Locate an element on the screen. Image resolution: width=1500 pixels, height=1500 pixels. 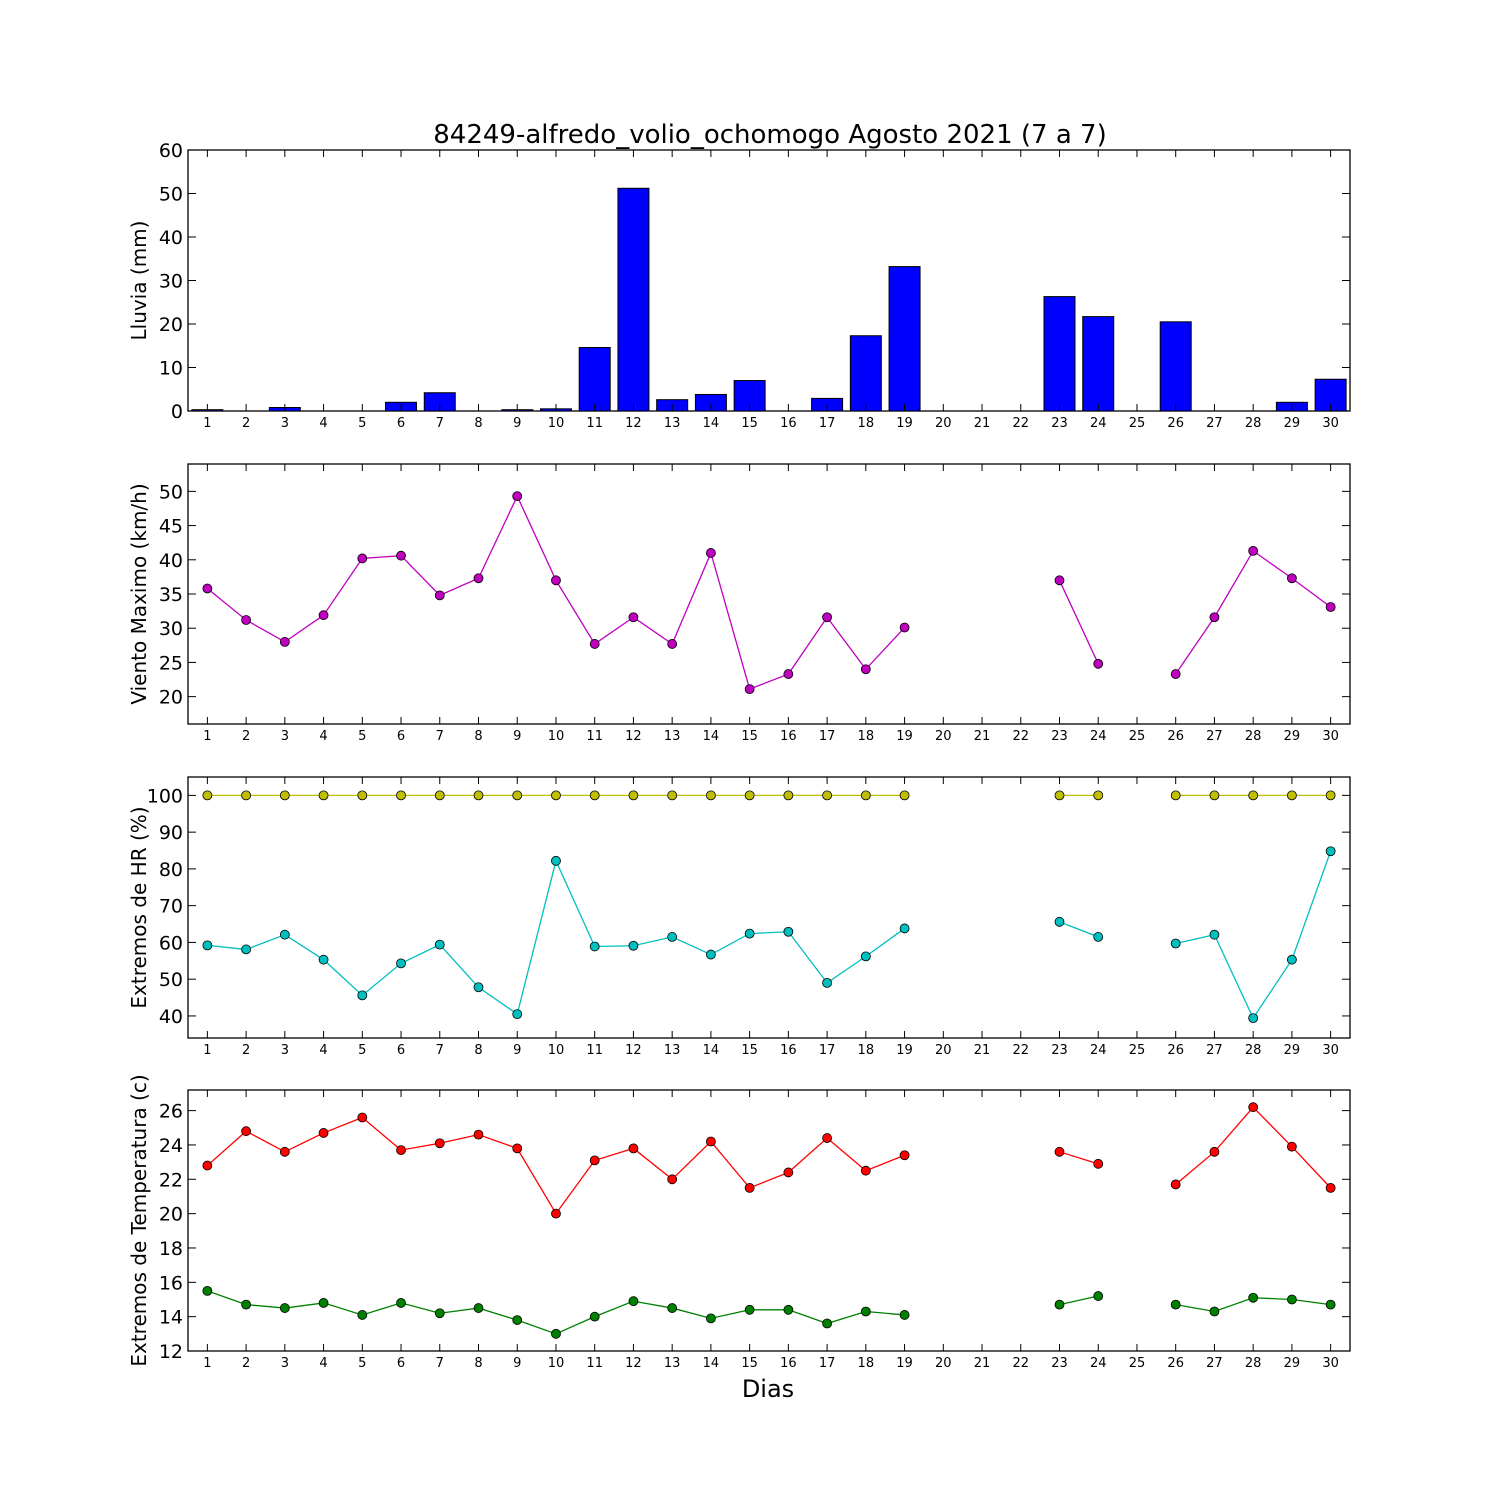
x-tick-label: 25 is located at coordinates (1137, 1050).